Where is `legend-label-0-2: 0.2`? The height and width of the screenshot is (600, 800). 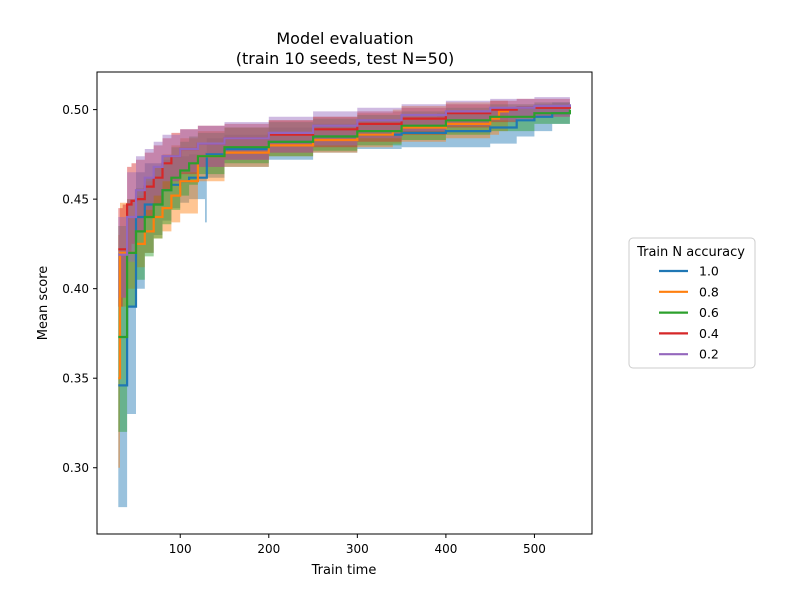 legend-label-0-2: 0.2 is located at coordinates (709, 354).